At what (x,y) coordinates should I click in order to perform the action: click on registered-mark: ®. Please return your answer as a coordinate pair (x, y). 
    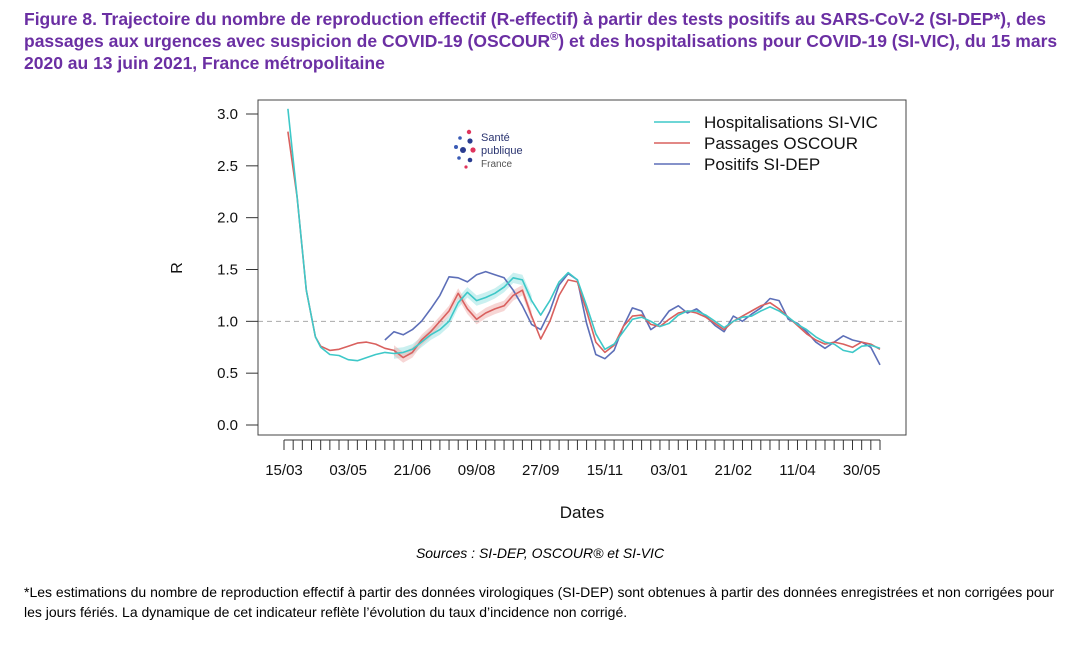
    Looking at the image, I should click on (554, 37).